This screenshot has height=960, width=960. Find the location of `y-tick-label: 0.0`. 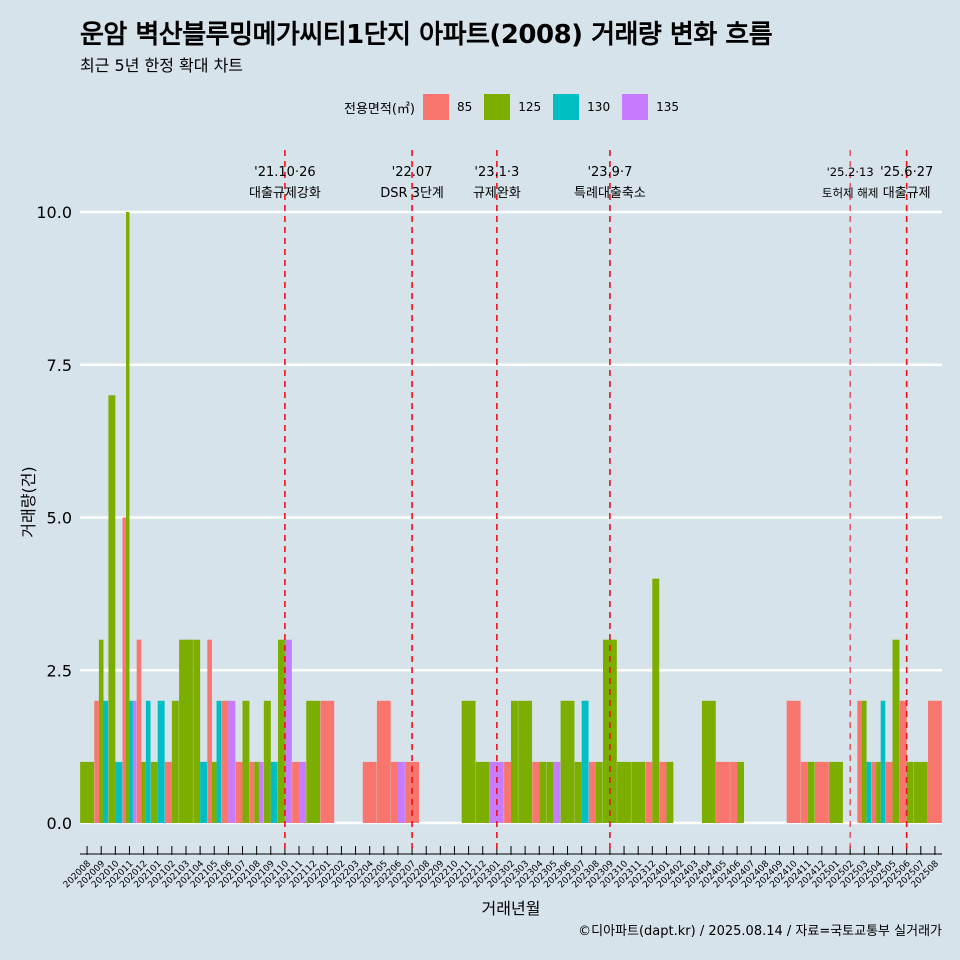

y-tick-label: 0.0 is located at coordinates (59, 823).